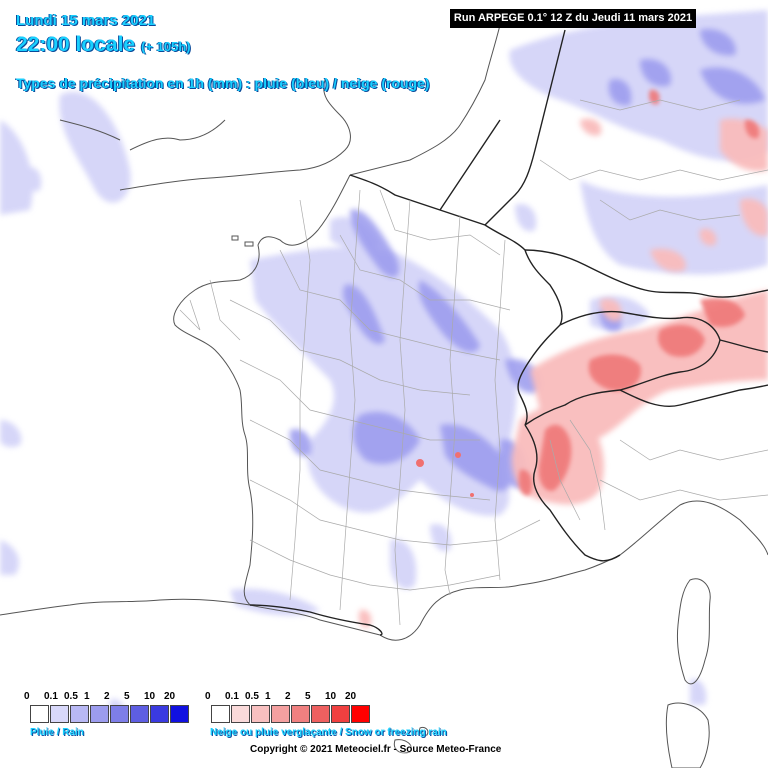 The height and width of the screenshot is (768, 768). I want to click on rain-legend-tick: 10, so click(150, 696).